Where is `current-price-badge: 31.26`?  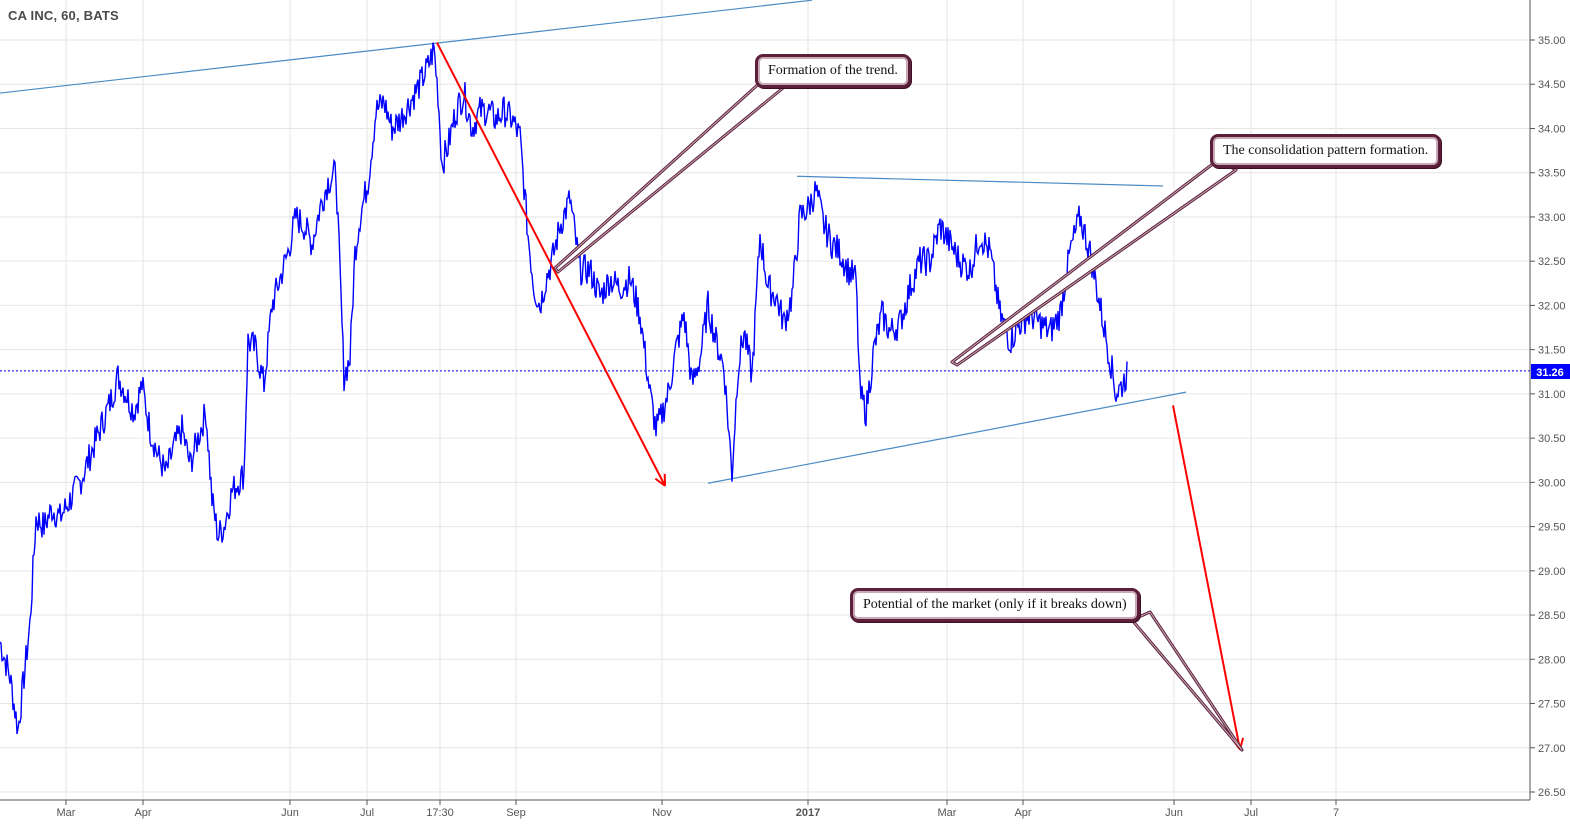
current-price-badge: 31.26 is located at coordinates (1550, 371).